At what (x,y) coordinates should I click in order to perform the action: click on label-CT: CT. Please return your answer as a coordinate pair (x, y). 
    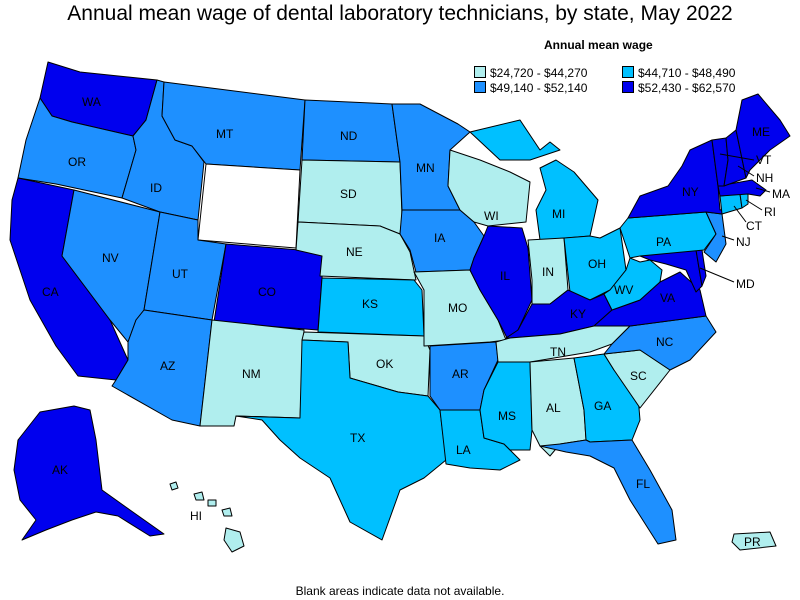
    Looking at the image, I should click on (754, 226).